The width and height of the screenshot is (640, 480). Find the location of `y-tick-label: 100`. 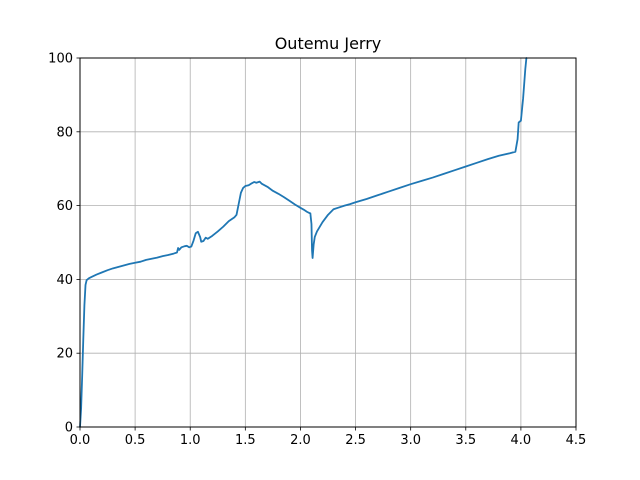

y-tick-label: 100 is located at coordinates (60, 59).